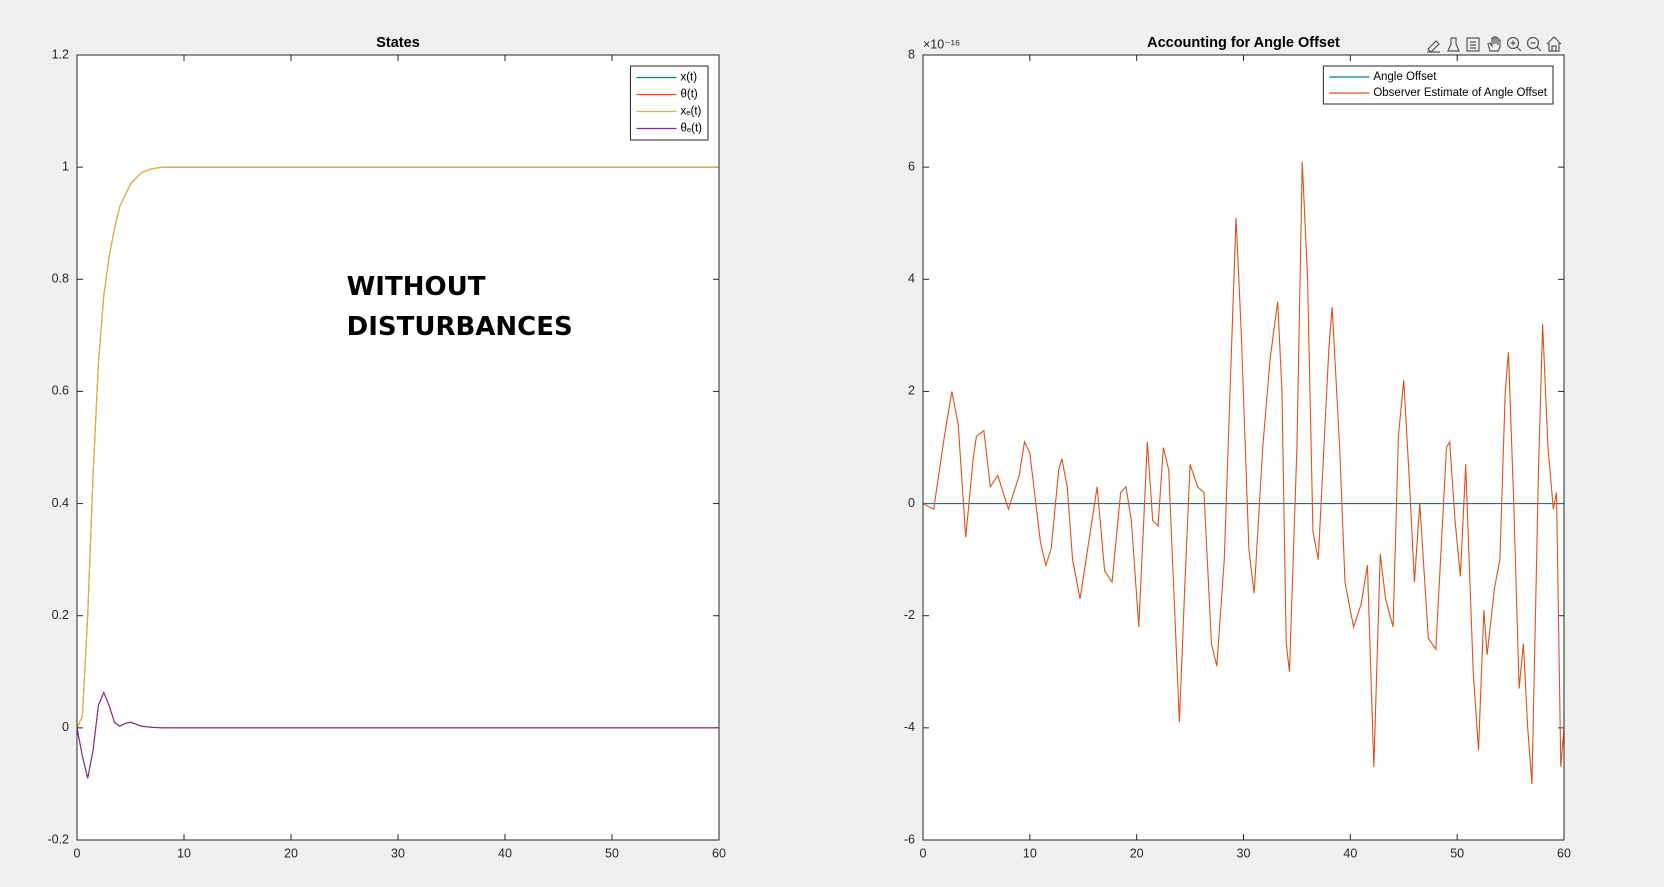 The image size is (1664, 887). I want to click on home-tool, so click(1554, 44).